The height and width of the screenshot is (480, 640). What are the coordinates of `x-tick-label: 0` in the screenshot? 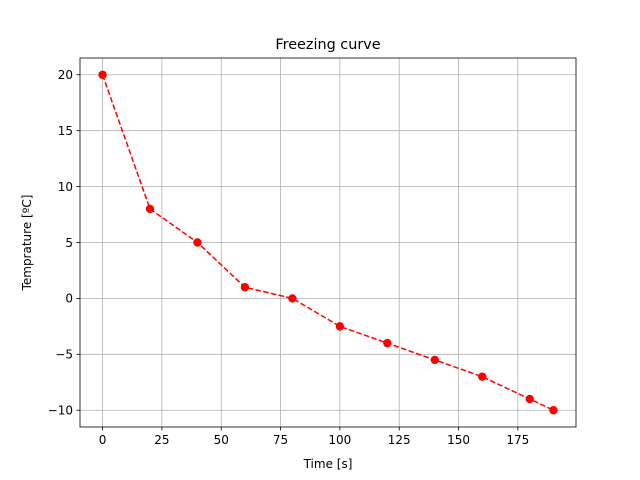 It's located at (103, 440).